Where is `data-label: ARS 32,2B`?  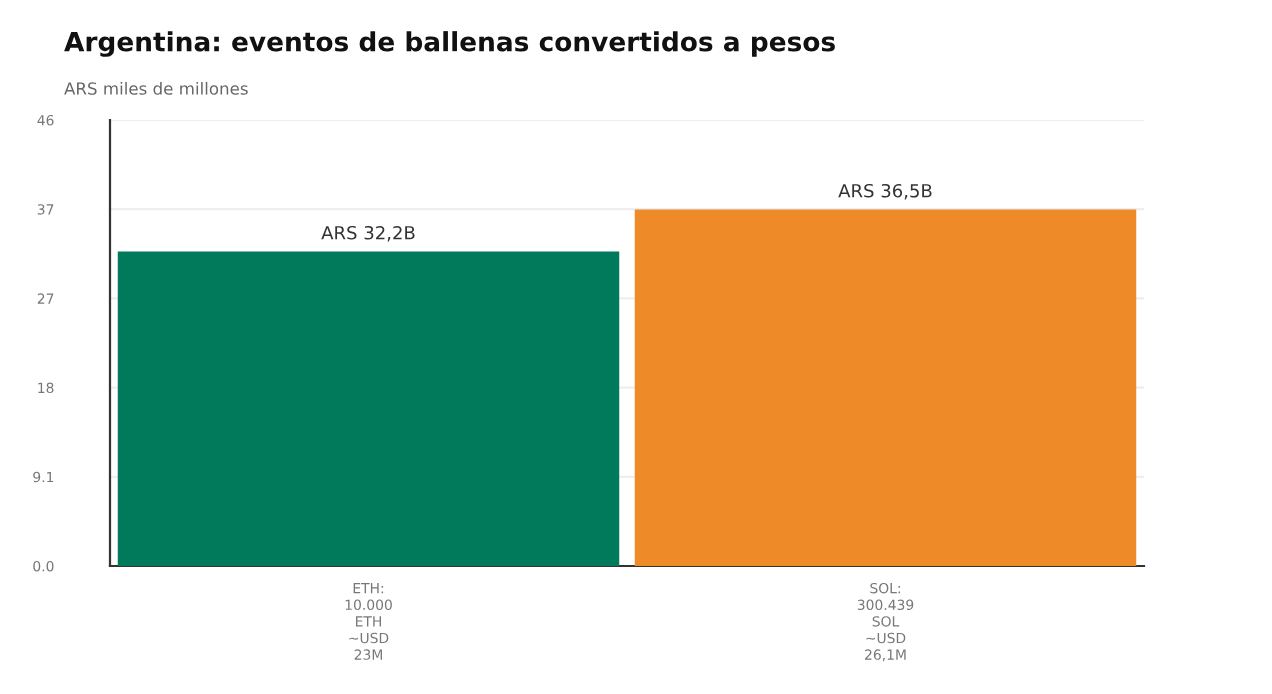 data-label: ARS 32,2B is located at coordinates (368, 233).